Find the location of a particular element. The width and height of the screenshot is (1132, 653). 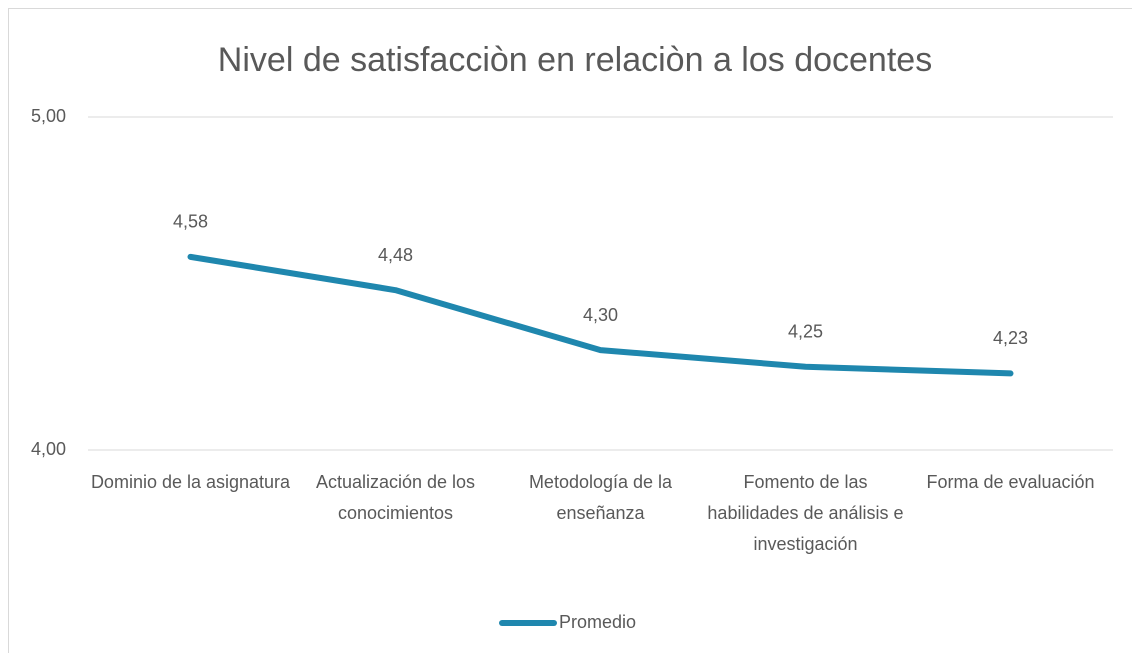

x-tick-label: Metodología de la enseñanza is located at coordinates (601, 497).